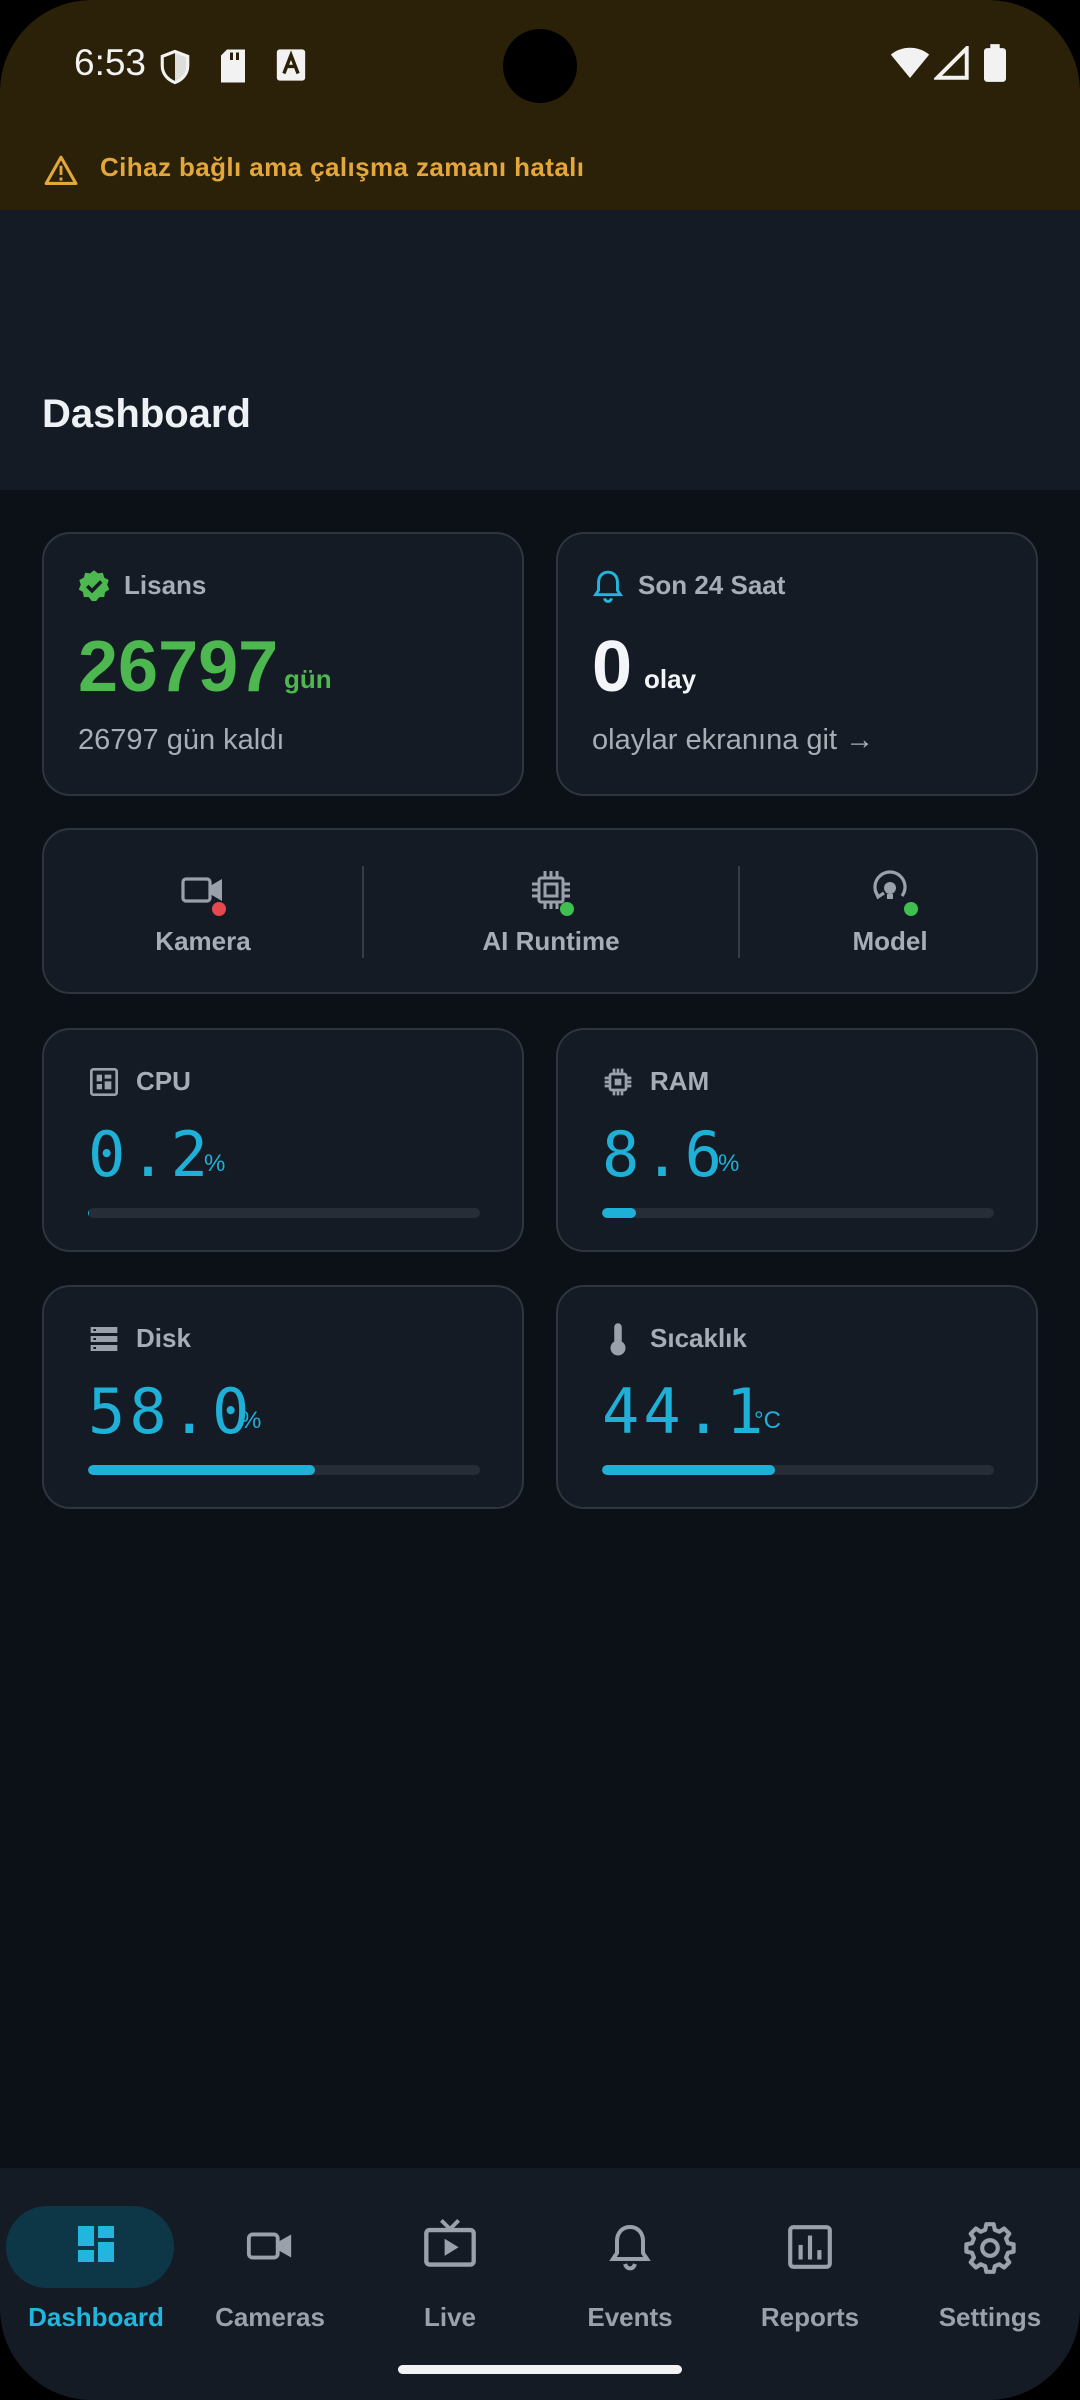 This screenshot has width=1080, height=2400. I want to click on verified-icon, so click(94, 586).